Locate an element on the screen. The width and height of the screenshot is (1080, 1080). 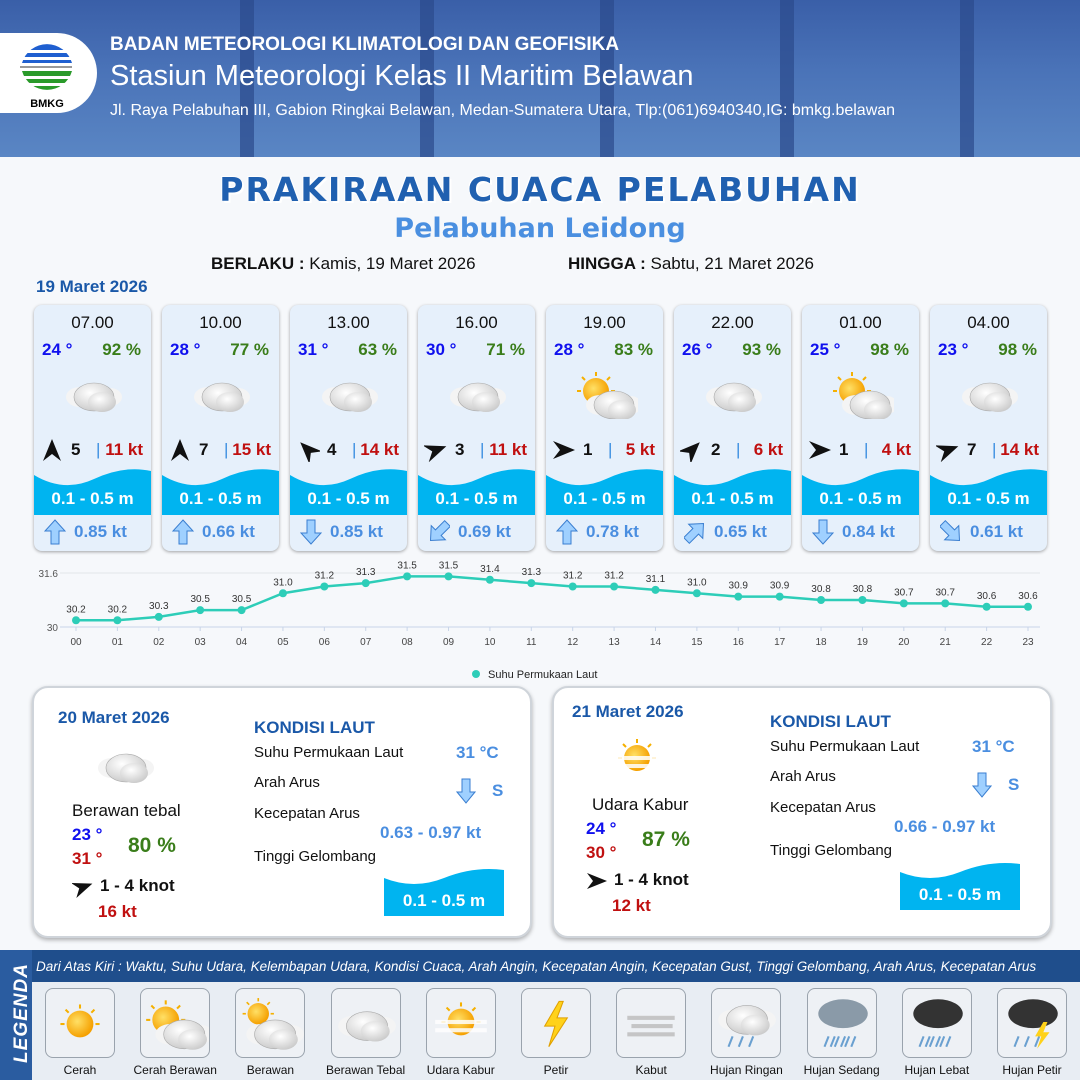
legend-label: Hujan Lebat is located at coordinates (937, 1070).